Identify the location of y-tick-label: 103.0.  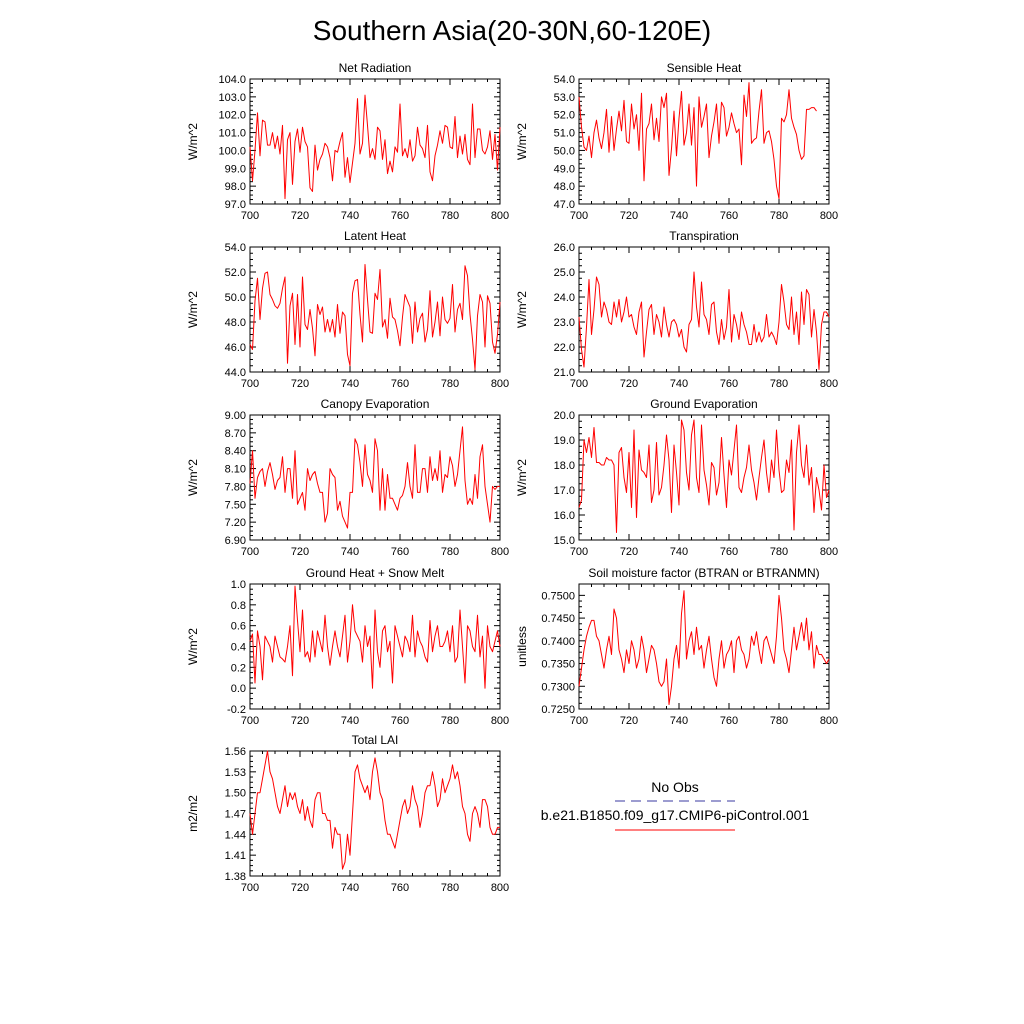
(232, 98).